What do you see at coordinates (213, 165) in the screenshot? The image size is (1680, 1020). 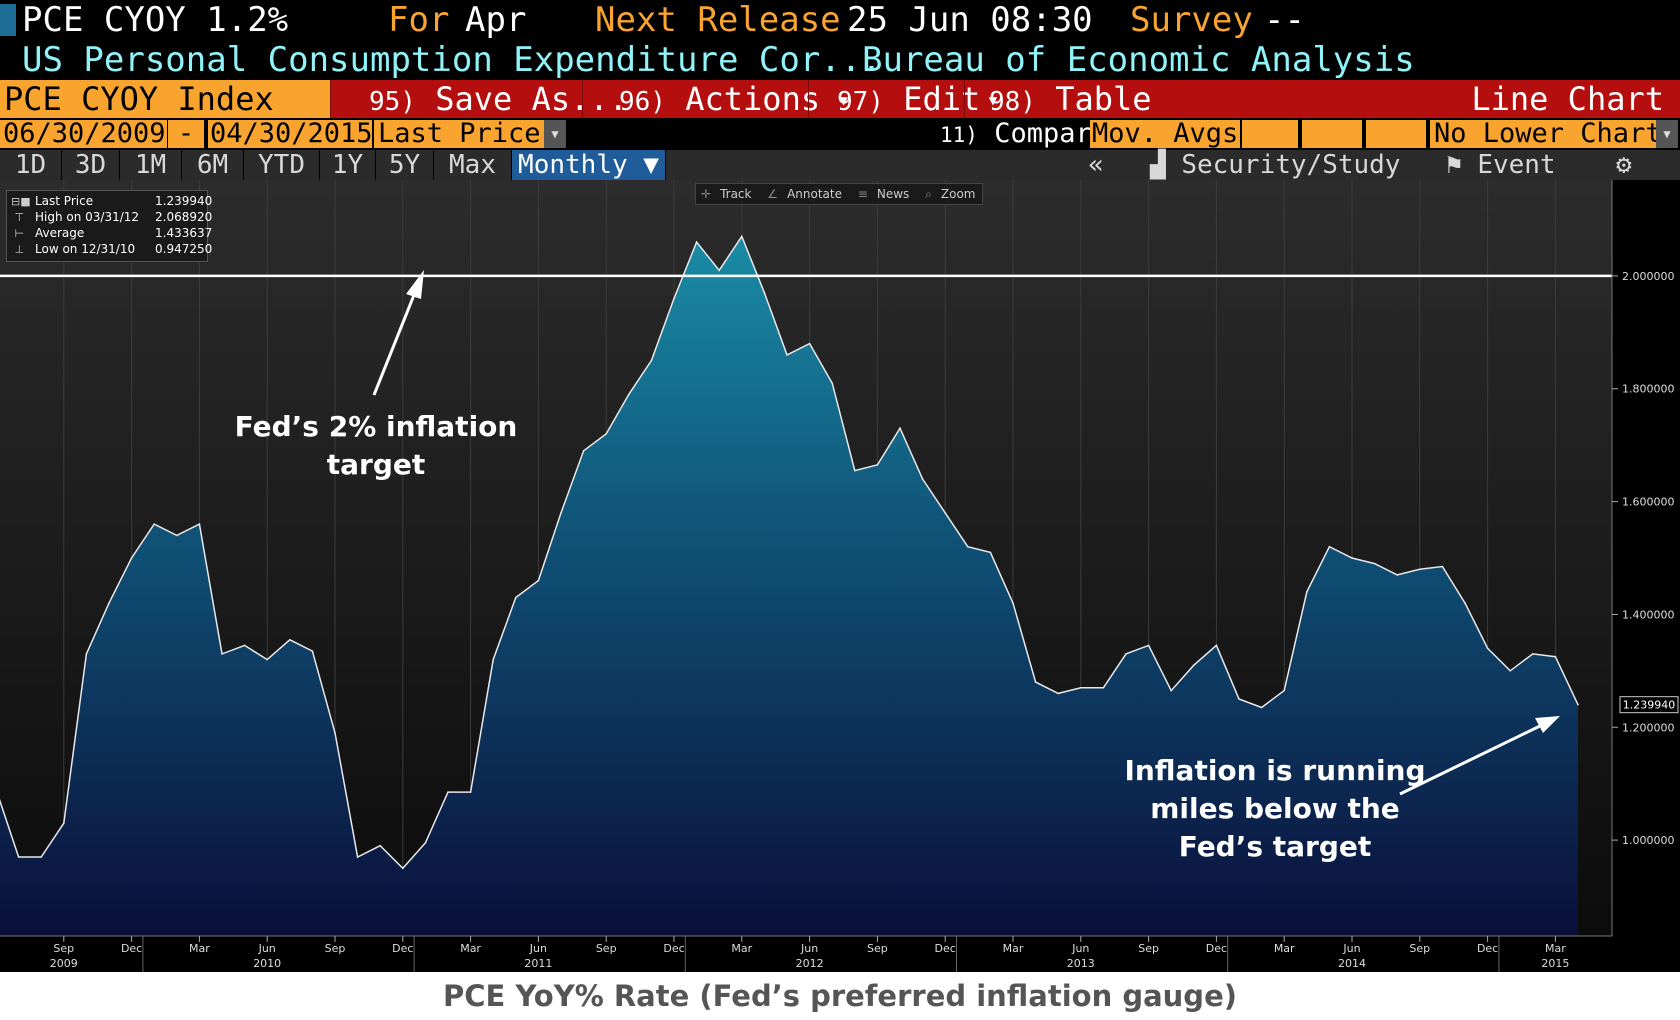 I see `period-6m: 6M` at bounding box center [213, 165].